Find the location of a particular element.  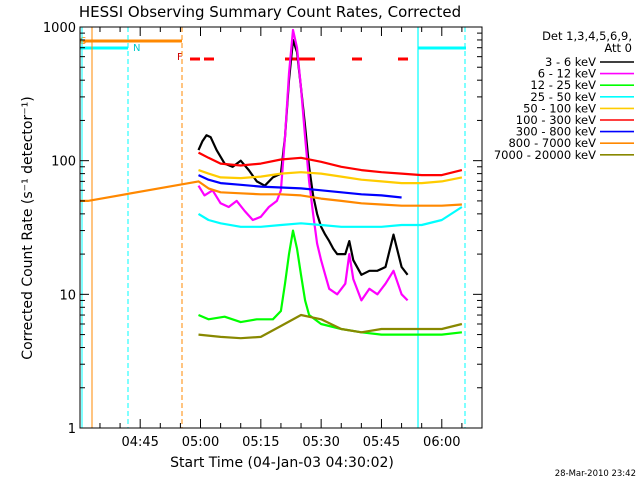

y-tick-label: 1 is located at coordinates (72, 429).